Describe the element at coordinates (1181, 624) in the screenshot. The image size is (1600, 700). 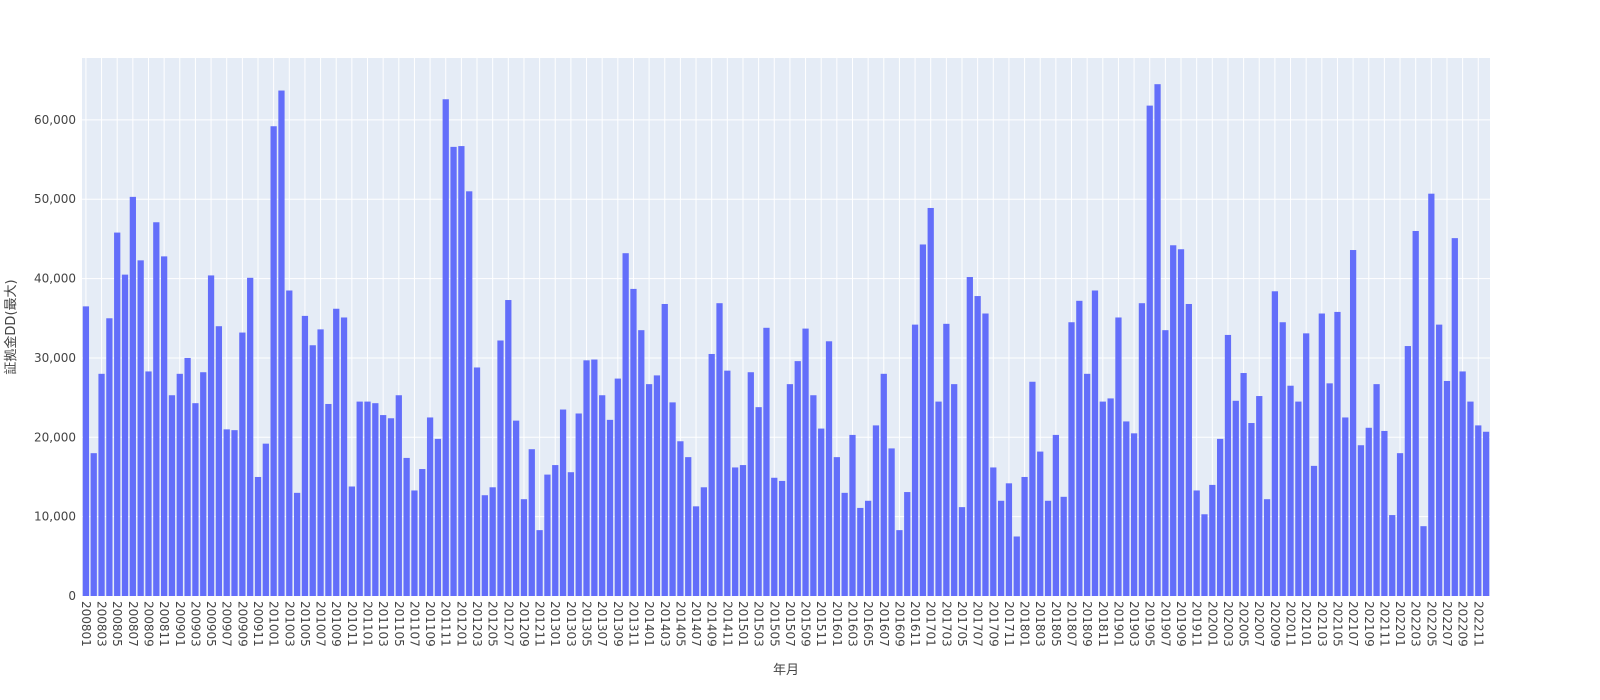
I see `x-tick-label: 201909` at that location.